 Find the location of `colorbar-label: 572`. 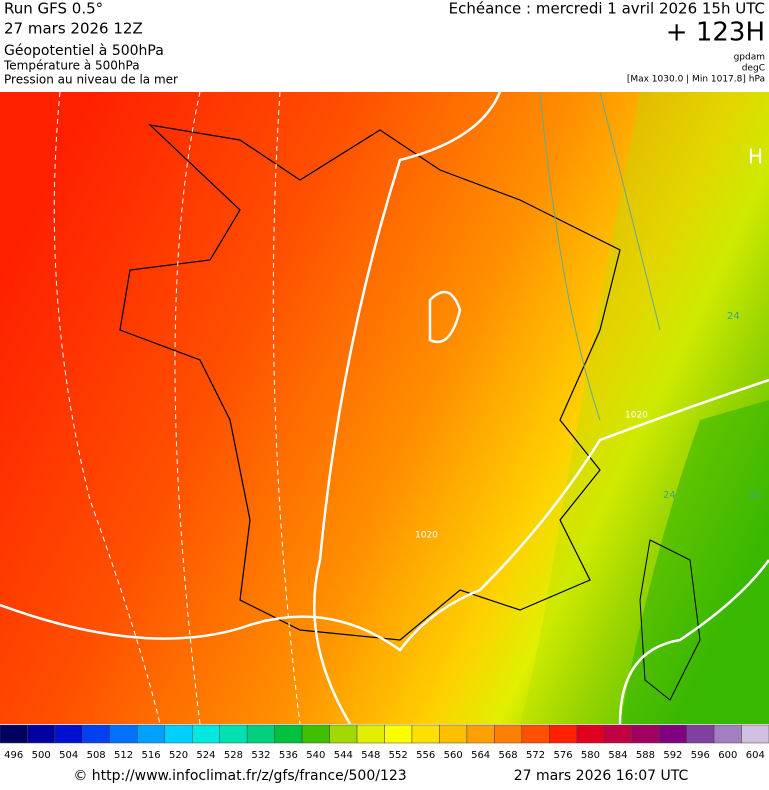

colorbar-label: 572 is located at coordinates (535, 755).